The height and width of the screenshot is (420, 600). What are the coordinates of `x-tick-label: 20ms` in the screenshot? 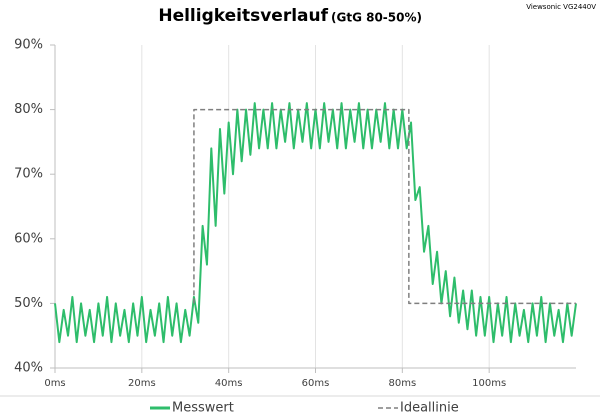 It's located at (142, 383).